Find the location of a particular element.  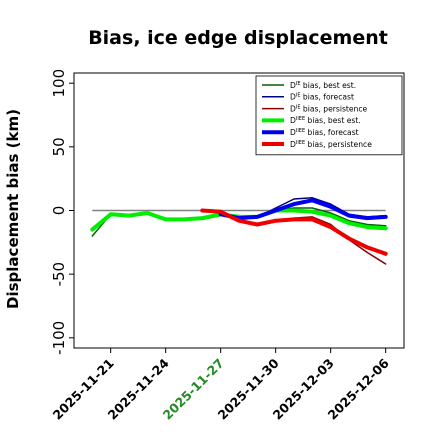

series-line-diie_fcst is located at coordinates (303, 209).